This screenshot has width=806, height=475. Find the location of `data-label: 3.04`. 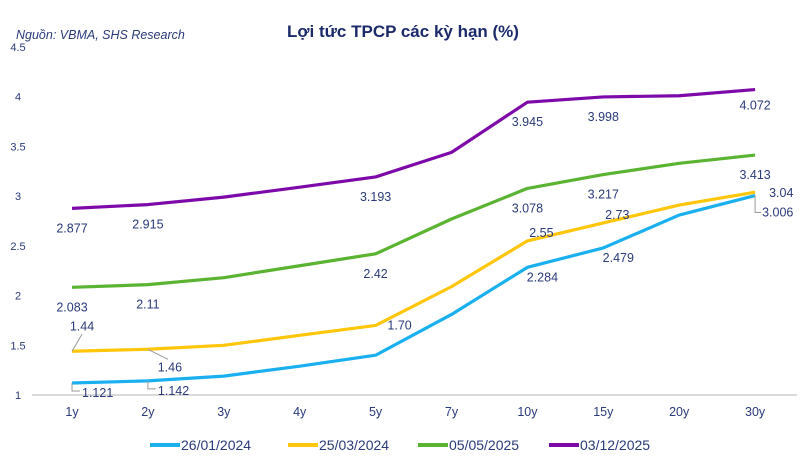

data-label: 3.04 is located at coordinates (781, 193).